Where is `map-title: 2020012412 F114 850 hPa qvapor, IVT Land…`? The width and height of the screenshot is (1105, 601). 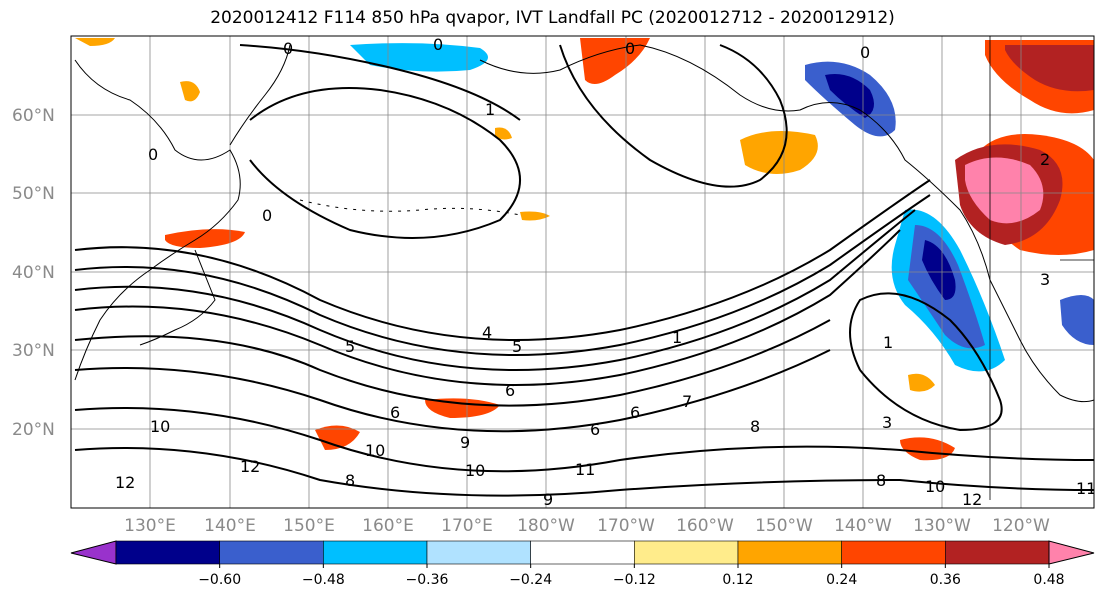
map-title: 2020012412 F114 850 hPa qvapor, IVT Land… is located at coordinates (552, 18).